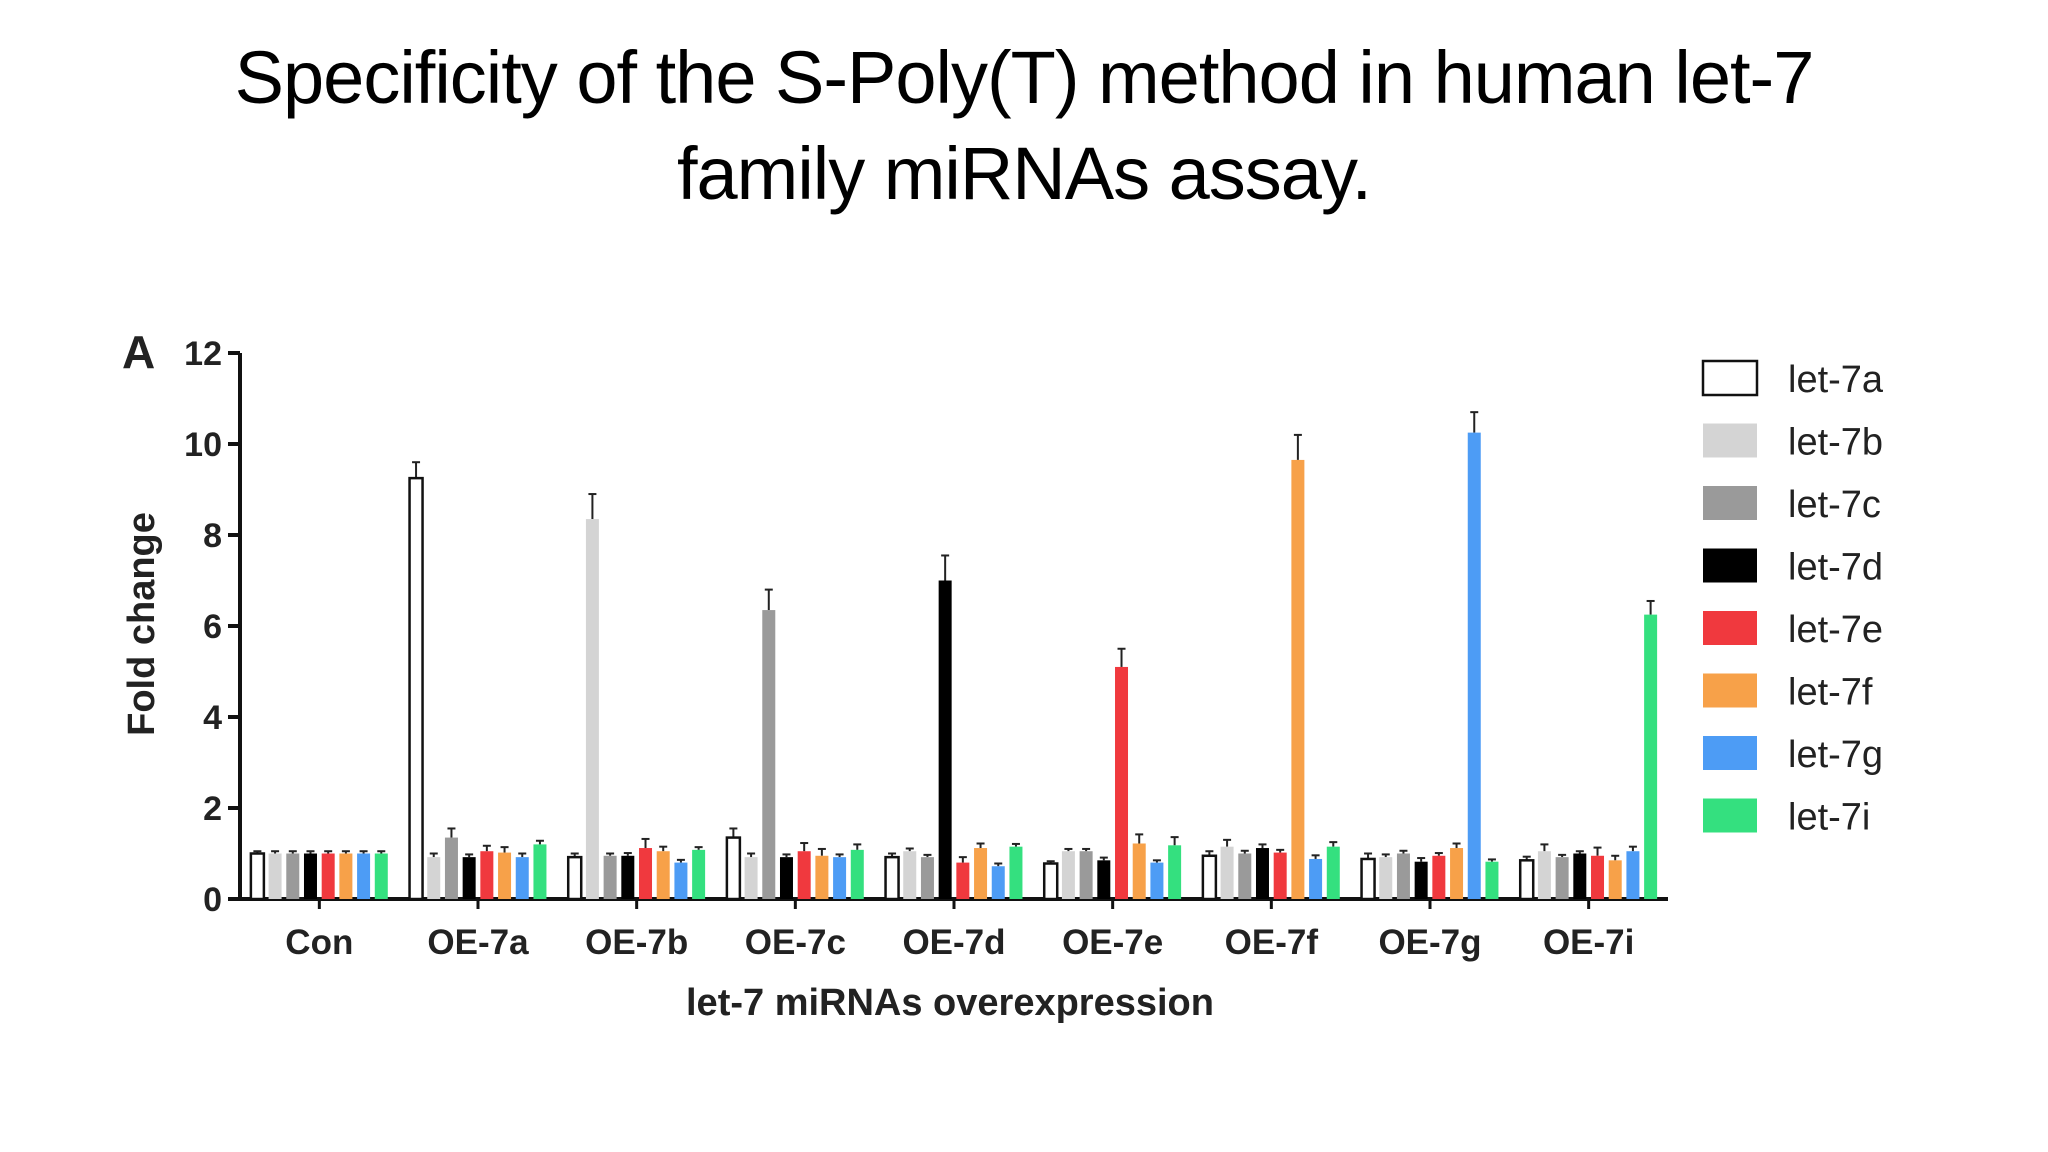 Image resolution: width=2048 pixels, height=1152 pixels. What do you see at coordinates (212, 536) in the screenshot?
I see `y-tick-label: 8` at bounding box center [212, 536].